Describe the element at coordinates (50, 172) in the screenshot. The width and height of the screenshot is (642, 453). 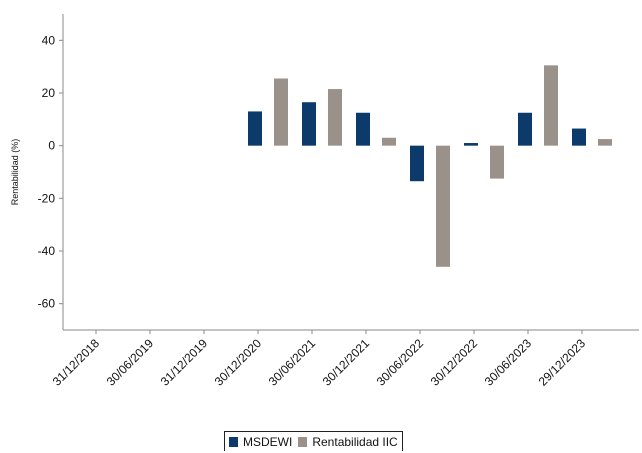
I see `y-tick-labels: 40 20 0 -20 -40 -60` at that location.